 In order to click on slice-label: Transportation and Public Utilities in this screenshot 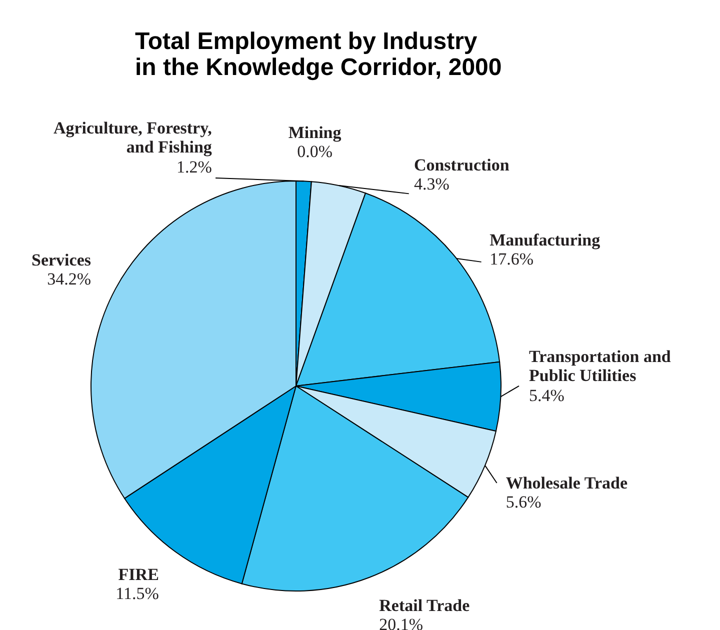, I will do `click(600, 365)`.